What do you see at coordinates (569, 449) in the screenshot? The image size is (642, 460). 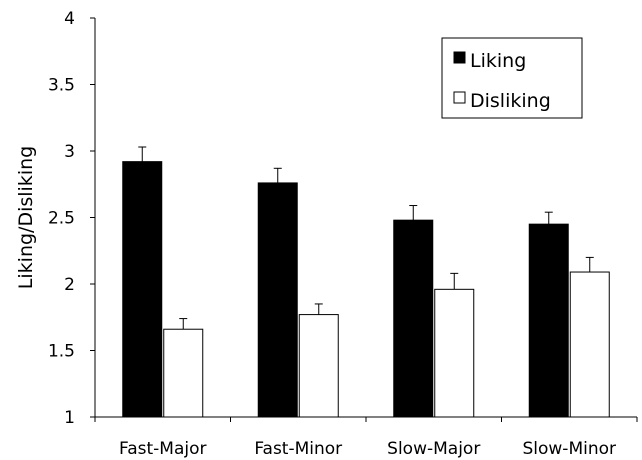 I see `x-tick-label: Slow-Minor` at bounding box center [569, 449].